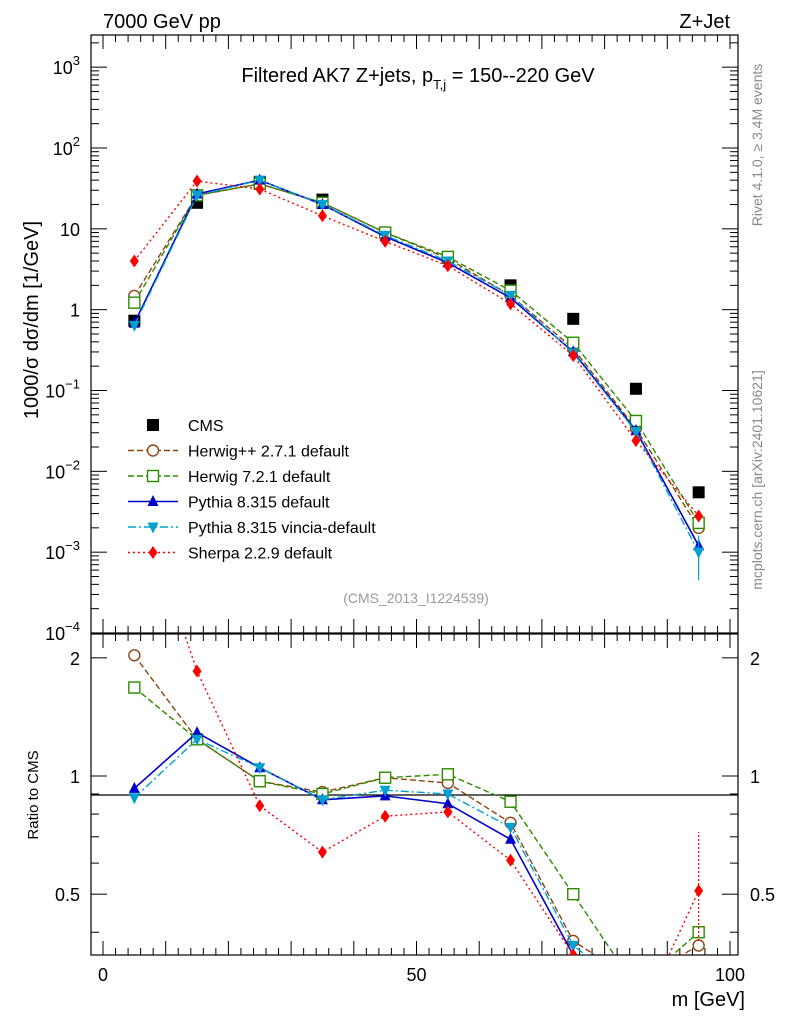 The height and width of the screenshot is (1024, 786). What do you see at coordinates (67, 895) in the screenshot?
I see `ratio-y-tick-label: 0.5` at bounding box center [67, 895].